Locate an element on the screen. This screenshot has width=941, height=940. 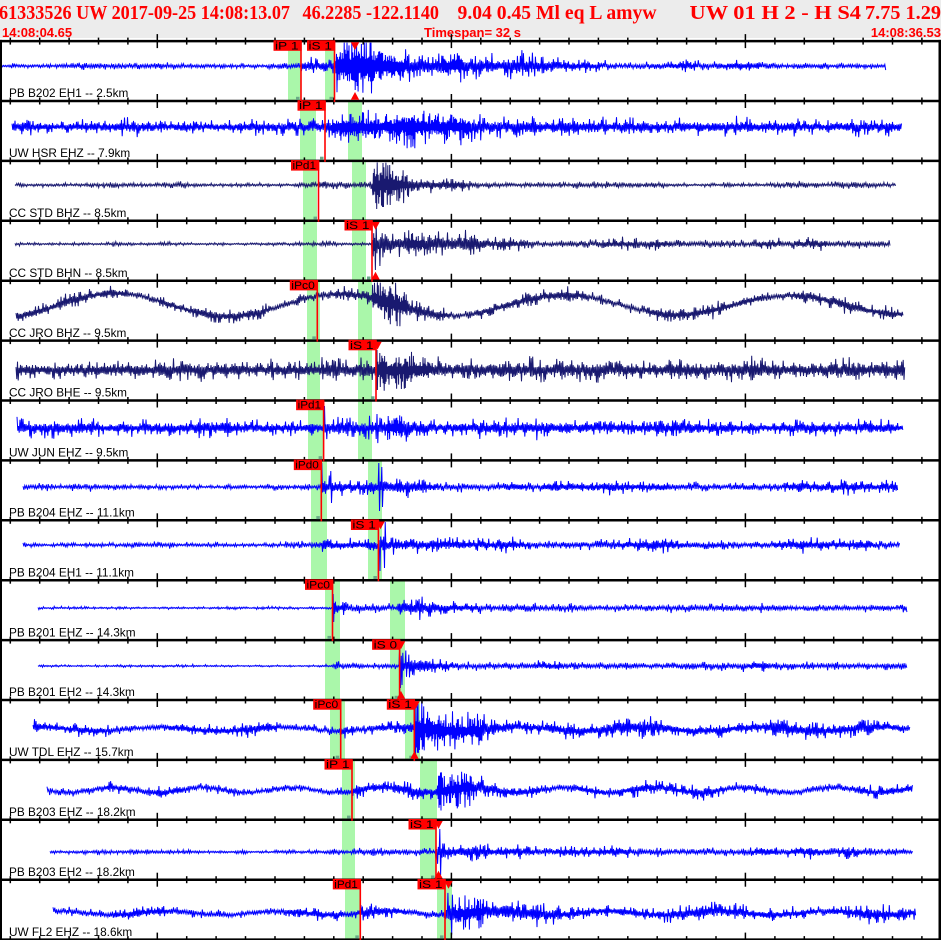
svg-text: CC STD BHN -- 8.5km is located at coordinates (68, 273).